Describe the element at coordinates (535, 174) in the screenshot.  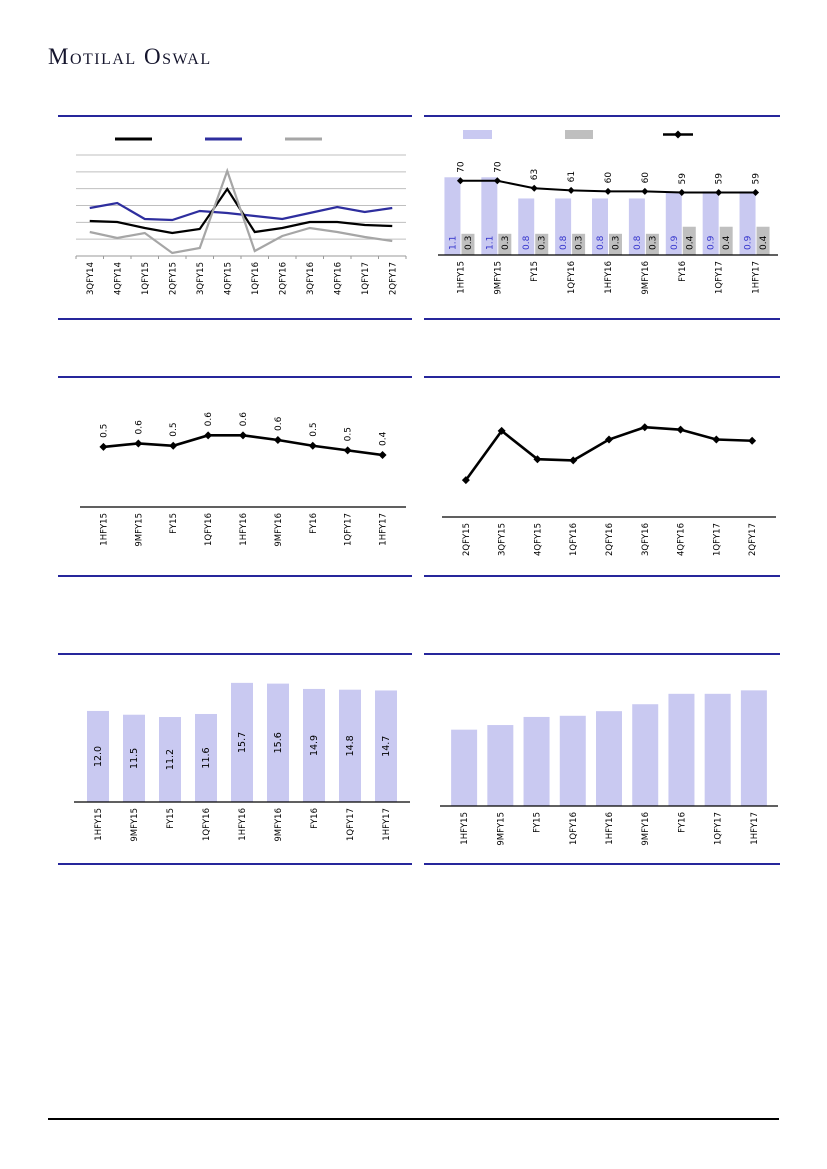
I see `line-value-label: 63` at that location.